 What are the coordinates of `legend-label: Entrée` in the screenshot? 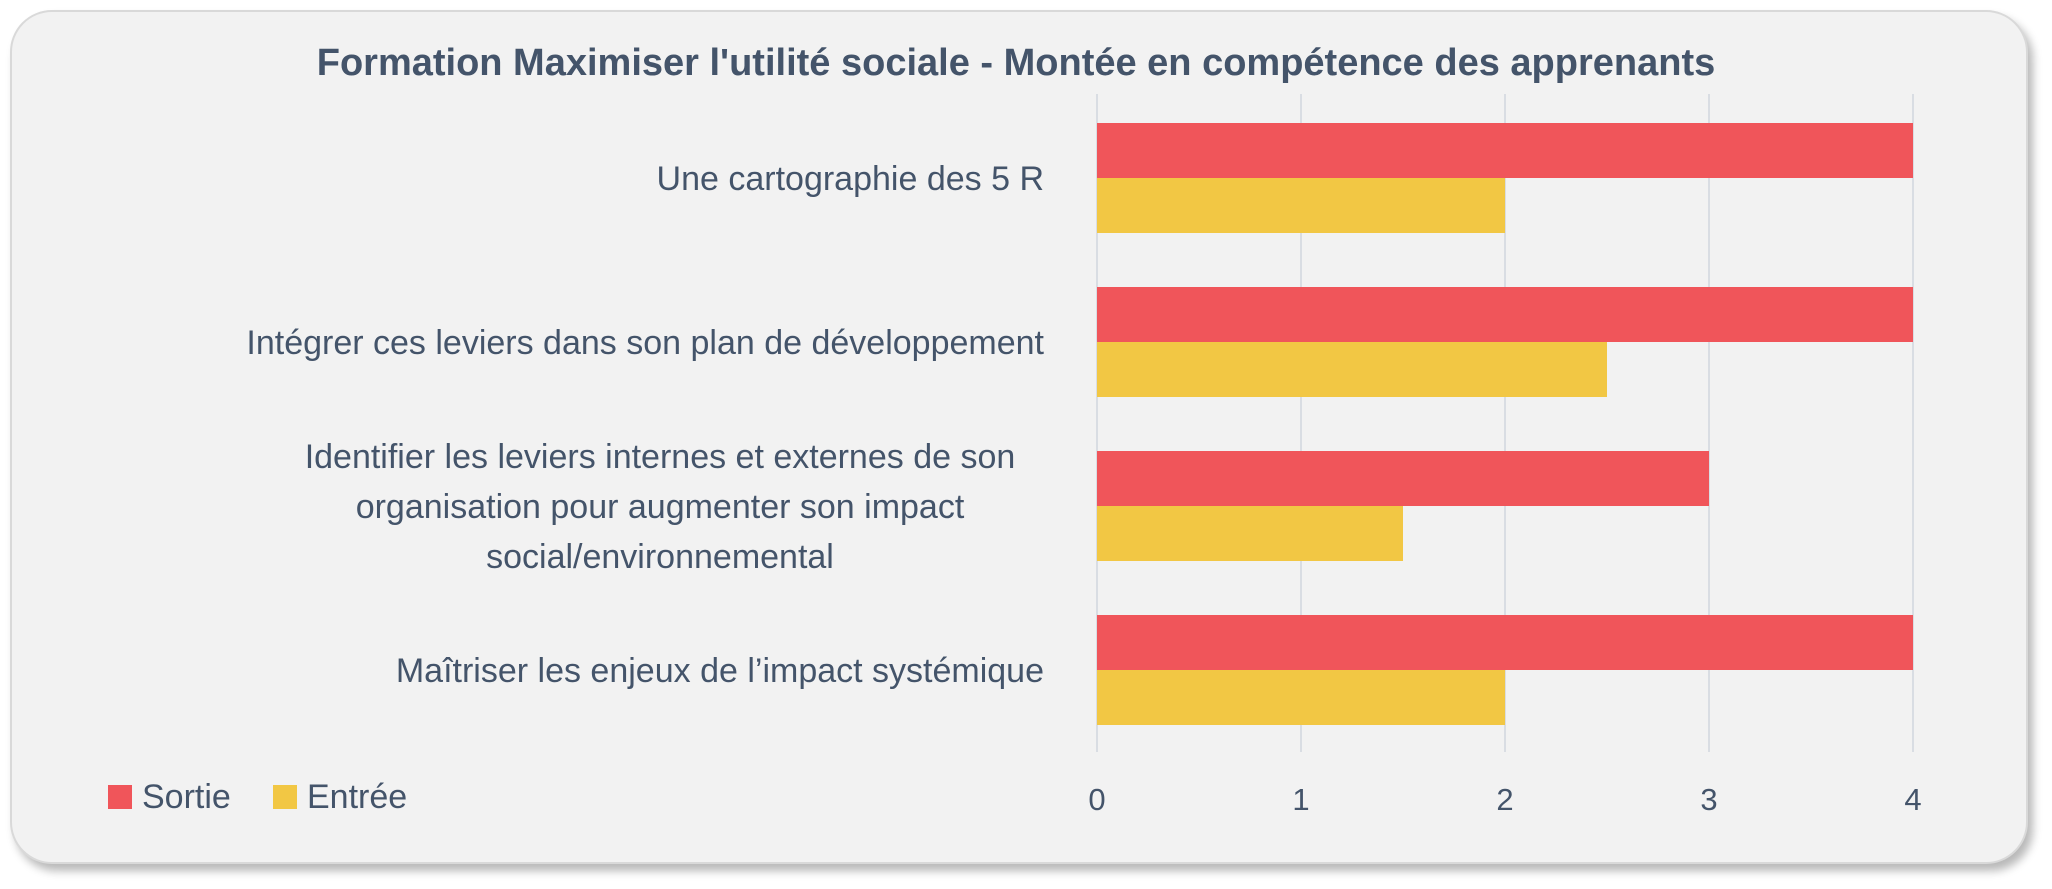 It's located at (357, 797).